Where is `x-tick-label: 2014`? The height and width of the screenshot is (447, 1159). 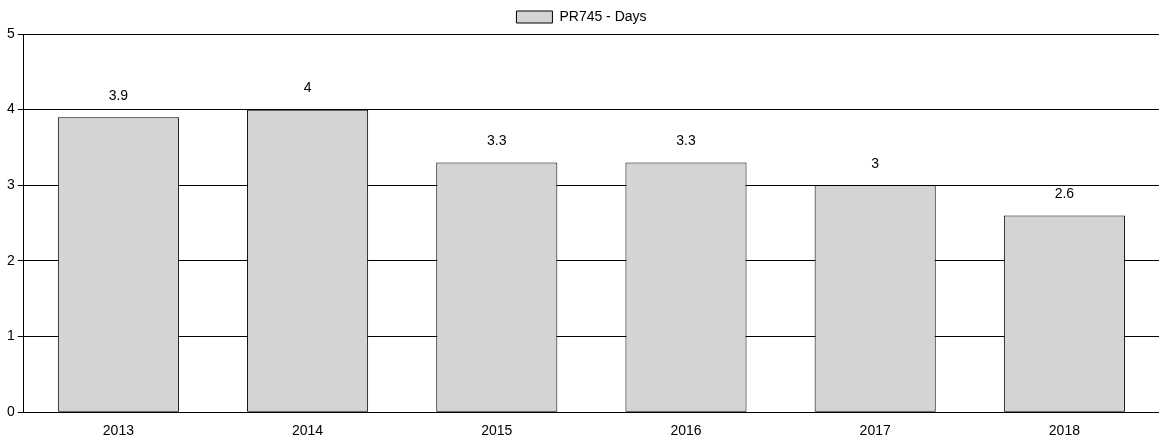 x-tick-label: 2014 is located at coordinates (308, 430).